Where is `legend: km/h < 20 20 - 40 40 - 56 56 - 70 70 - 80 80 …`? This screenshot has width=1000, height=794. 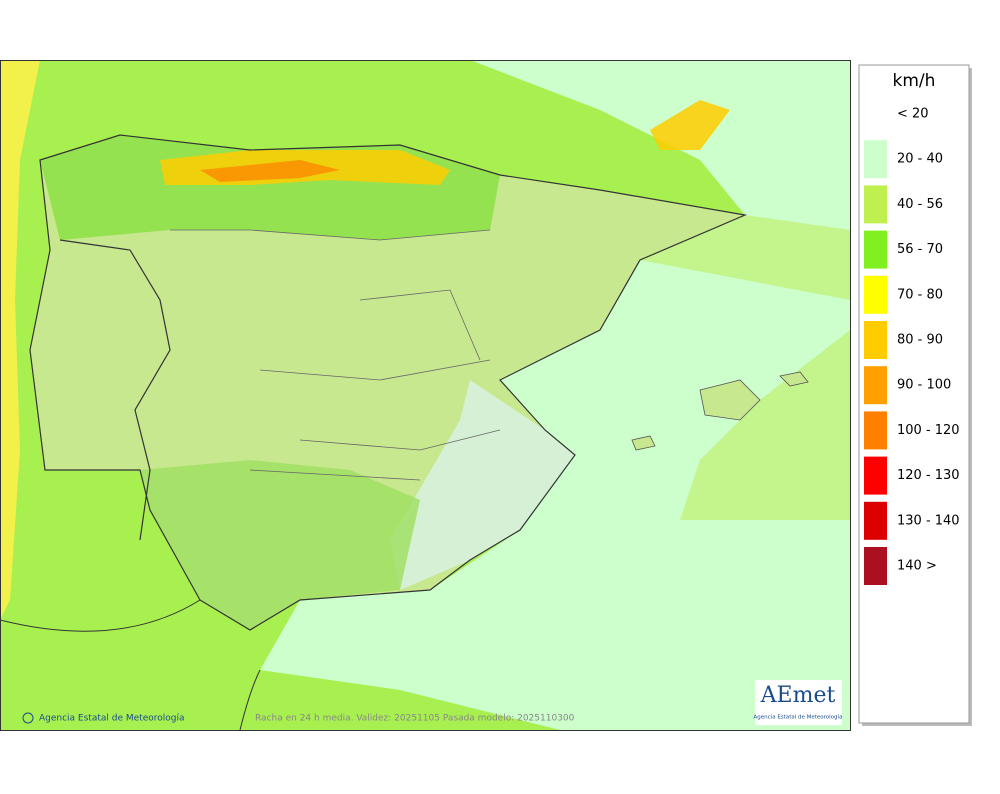
legend: km/h < 20 20 - 40 40 - 56 56 - 70 70 - 80 80 … is located at coordinates (915, 395).